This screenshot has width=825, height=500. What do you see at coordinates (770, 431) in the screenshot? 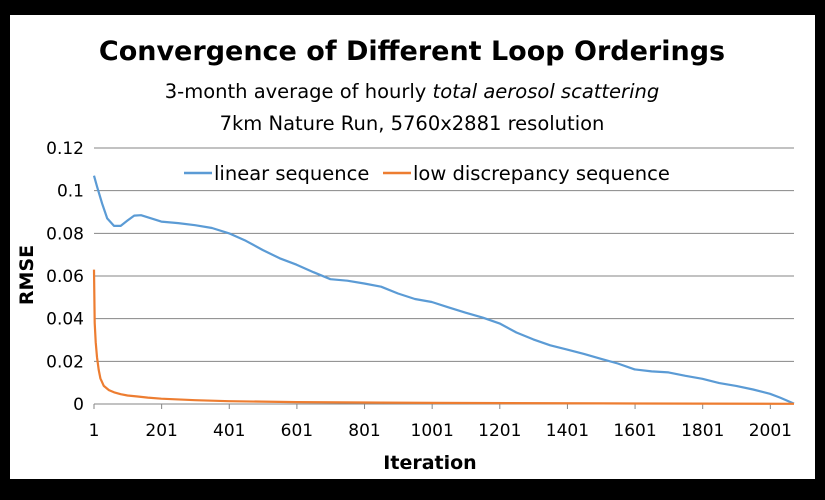
I see `x-tick-label: 2001` at bounding box center [770, 431].